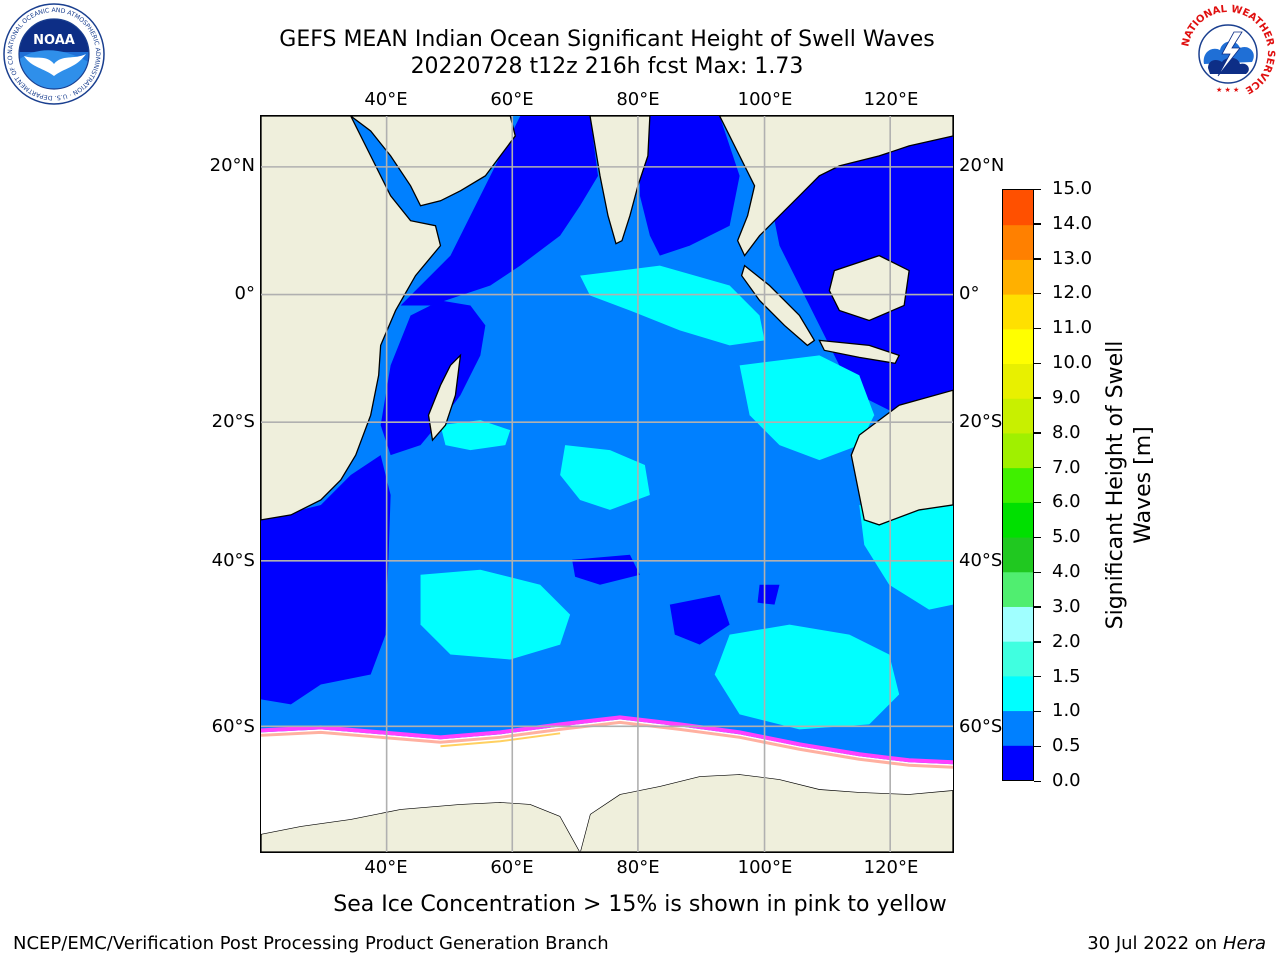 This screenshot has height=960, width=1280. What do you see at coordinates (1066, 746) in the screenshot?
I see `colorbar-tick-label: 0.5` at bounding box center [1066, 746].